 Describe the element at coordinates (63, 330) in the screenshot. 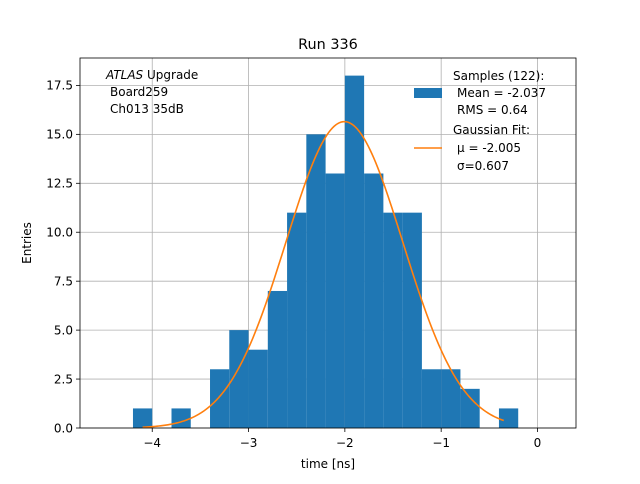

I see `y-tick-label: 5.0` at that location.